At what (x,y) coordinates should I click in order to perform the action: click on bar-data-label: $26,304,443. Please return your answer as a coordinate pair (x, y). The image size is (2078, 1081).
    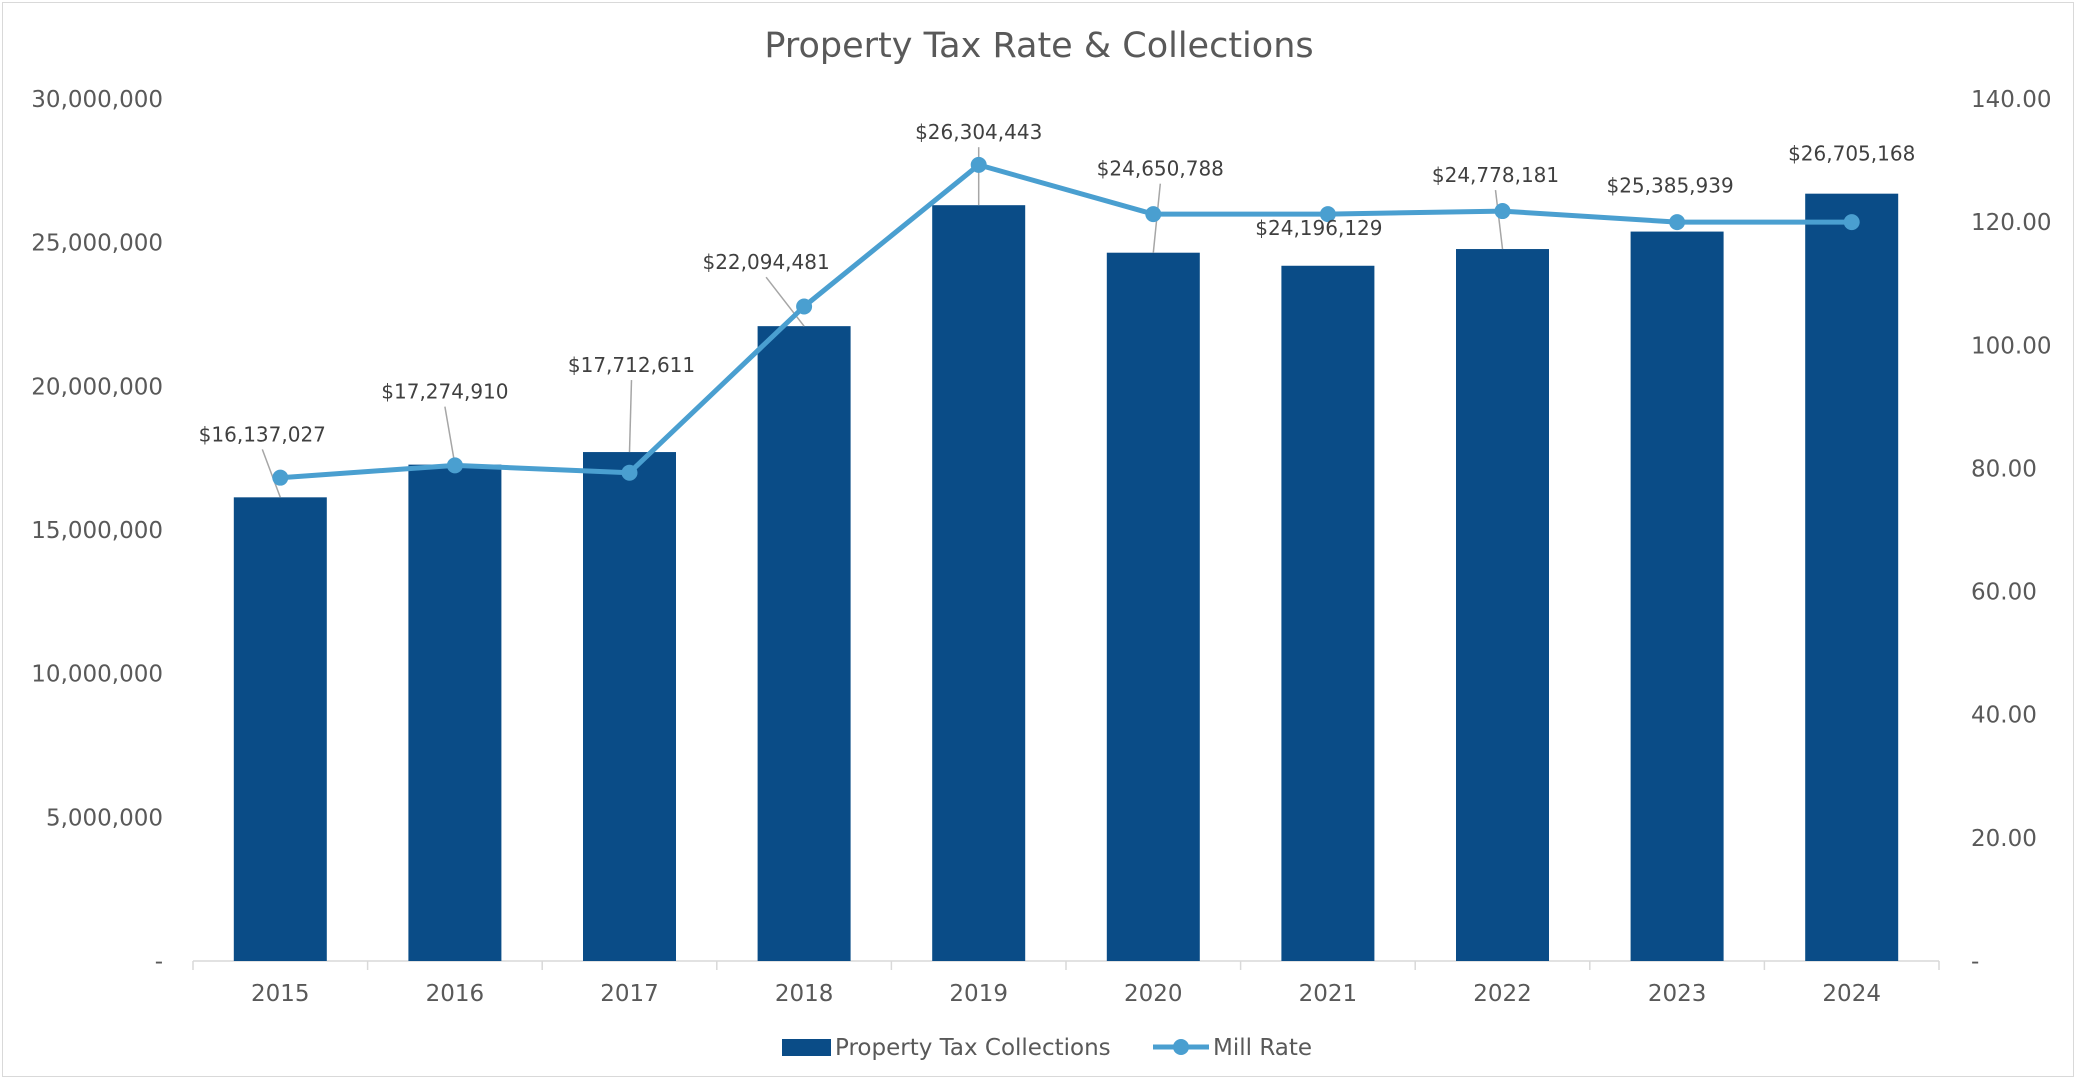
    Looking at the image, I should click on (978, 132).